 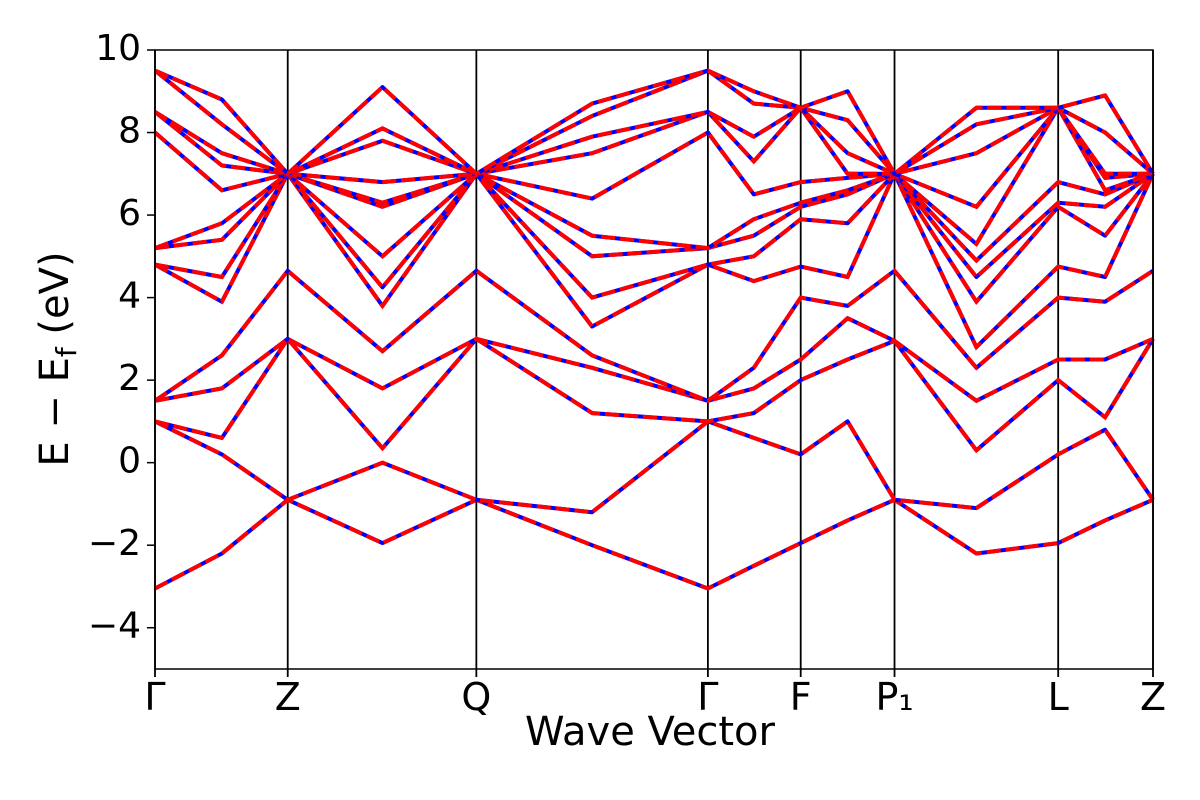 I want to click on y-tick-label: 6, so click(x=129, y=213).